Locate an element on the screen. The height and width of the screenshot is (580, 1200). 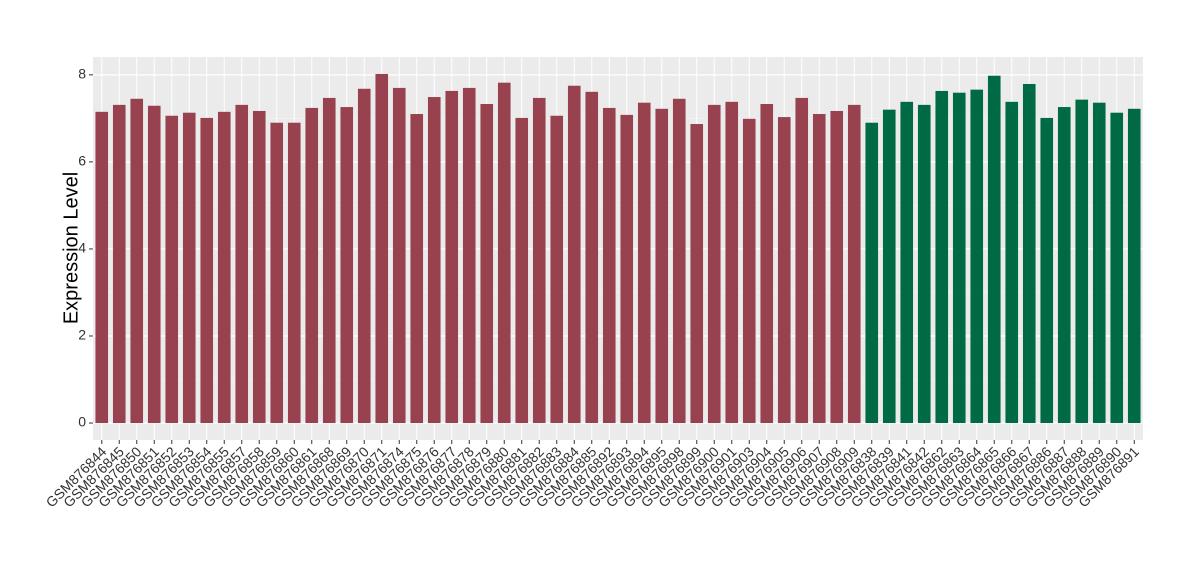
y-axis-label: Expression Level is located at coordinates (71, 248).